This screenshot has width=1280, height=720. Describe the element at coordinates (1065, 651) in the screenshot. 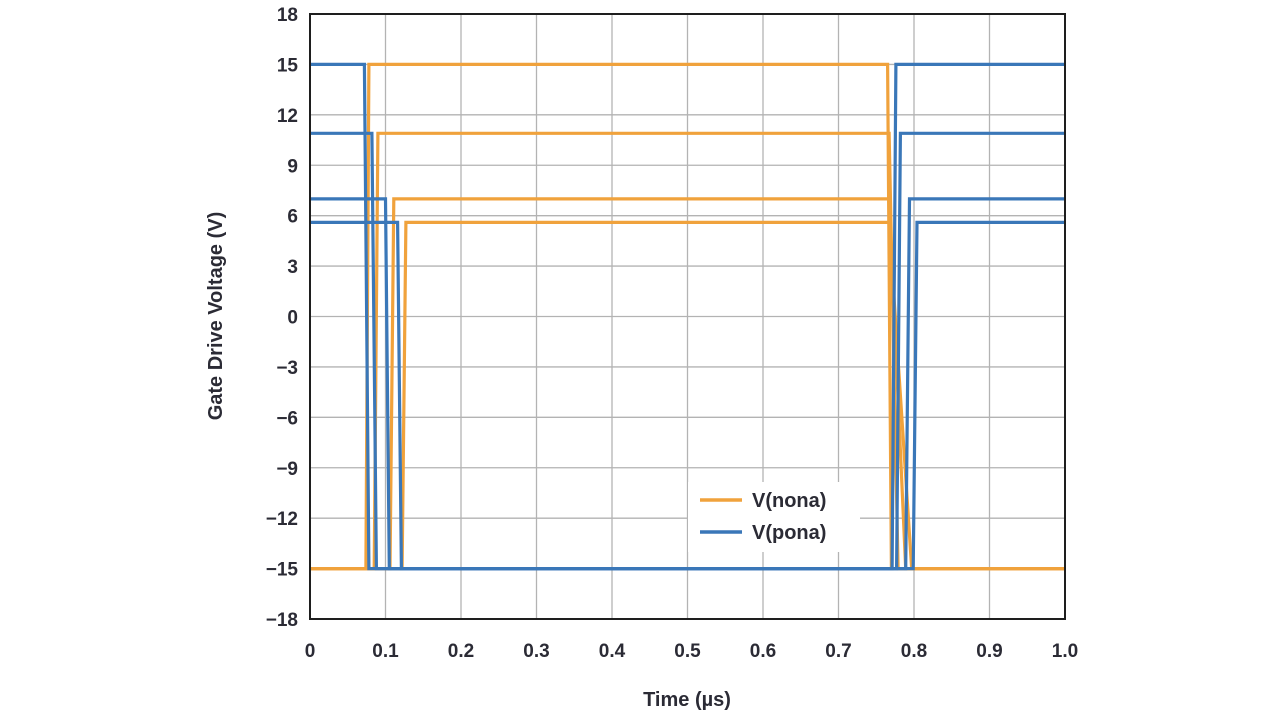

I see `x-tick-label: 1.0` at that location.